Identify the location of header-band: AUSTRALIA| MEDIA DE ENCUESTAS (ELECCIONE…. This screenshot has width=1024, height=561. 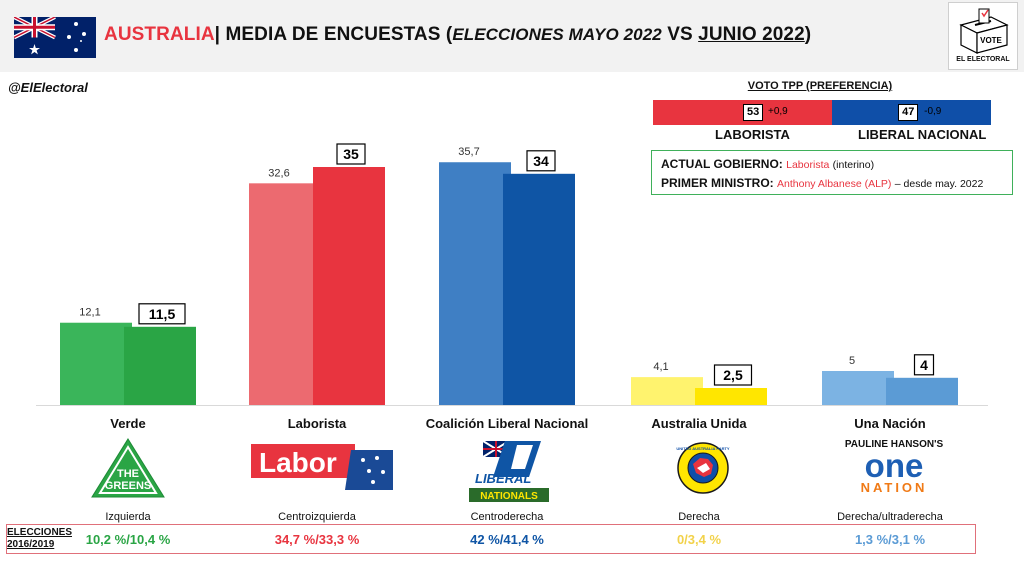
(512, 36).